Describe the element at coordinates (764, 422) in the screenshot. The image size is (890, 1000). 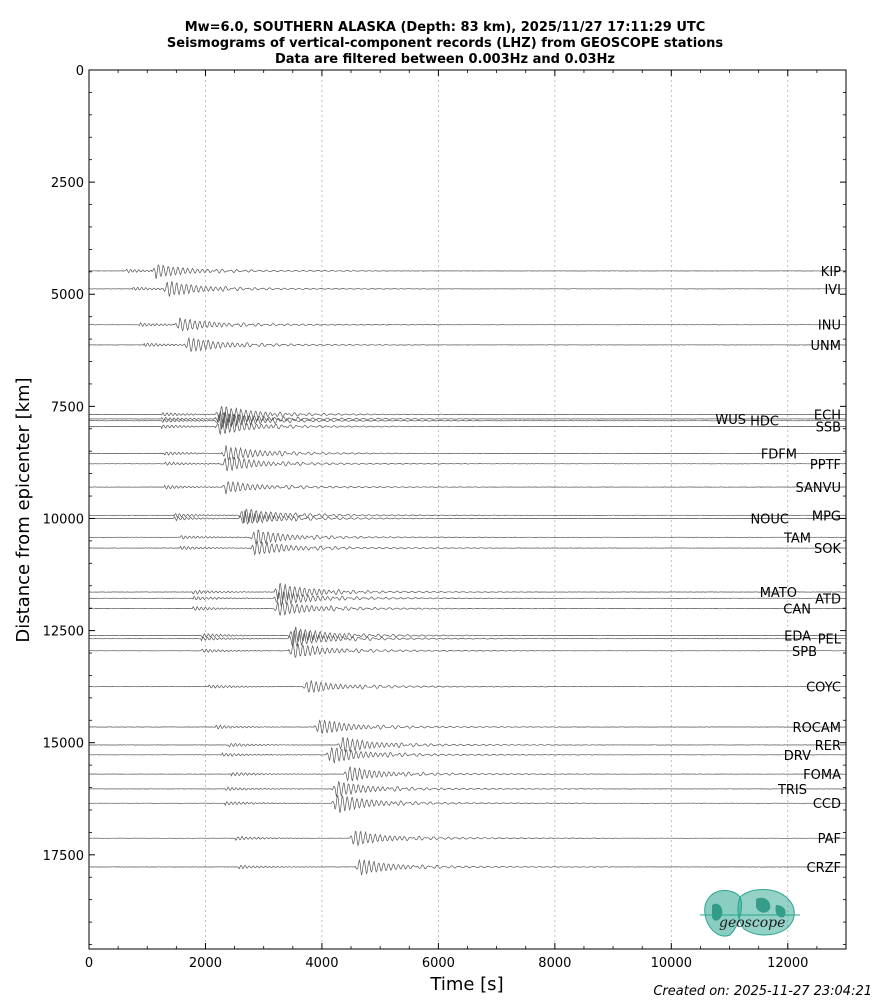
I see `station-label-hdc: HDC` at that location.